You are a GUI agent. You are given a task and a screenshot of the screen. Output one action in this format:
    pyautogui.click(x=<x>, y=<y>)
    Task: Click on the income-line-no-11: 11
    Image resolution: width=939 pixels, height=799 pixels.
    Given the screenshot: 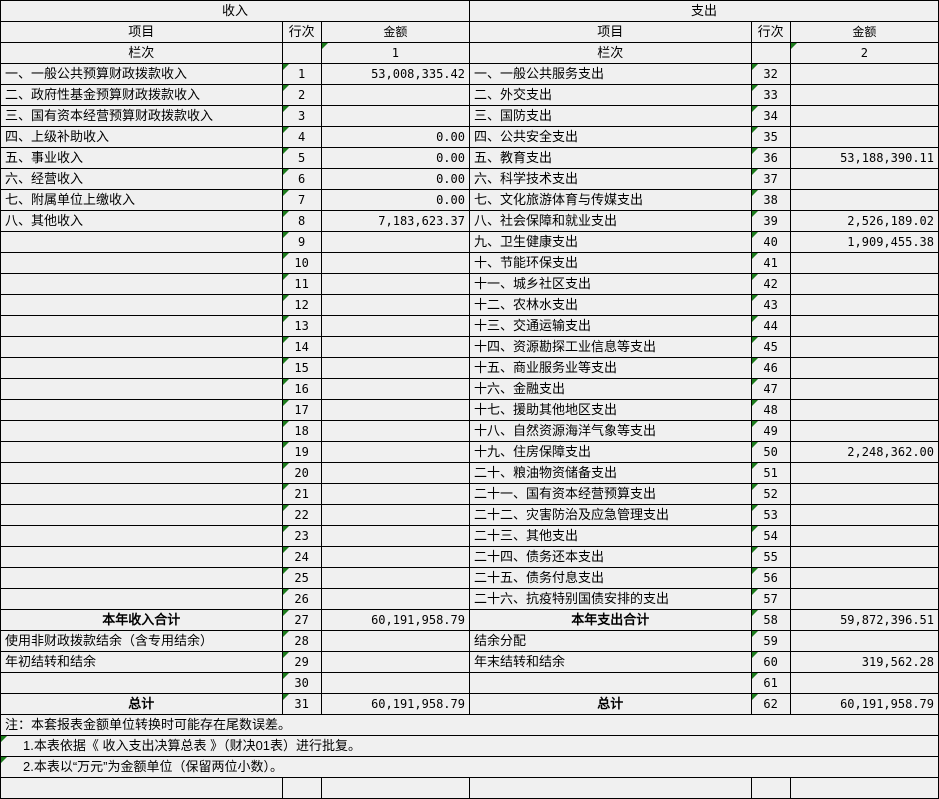 What is the action you would take?
    pyautogui.click(x=301, y=284)
    